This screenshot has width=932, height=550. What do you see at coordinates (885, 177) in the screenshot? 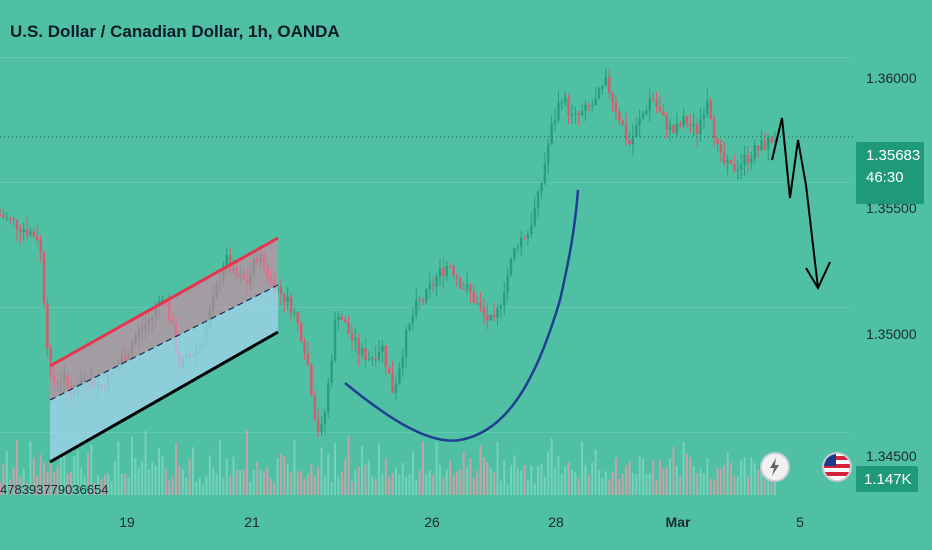
I see `bar-countdown: 46:30` at bounding box center [885, 177].